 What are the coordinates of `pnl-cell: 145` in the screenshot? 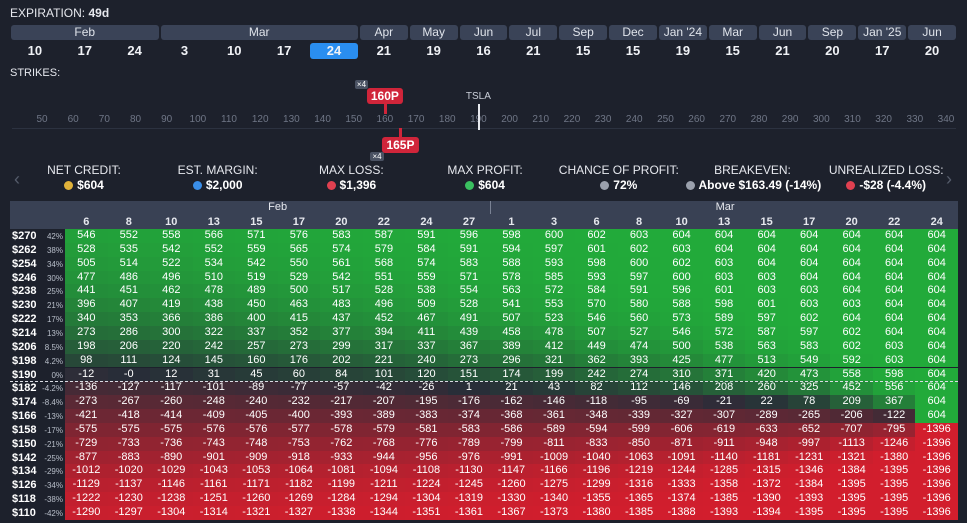 It's located at (214, 360).